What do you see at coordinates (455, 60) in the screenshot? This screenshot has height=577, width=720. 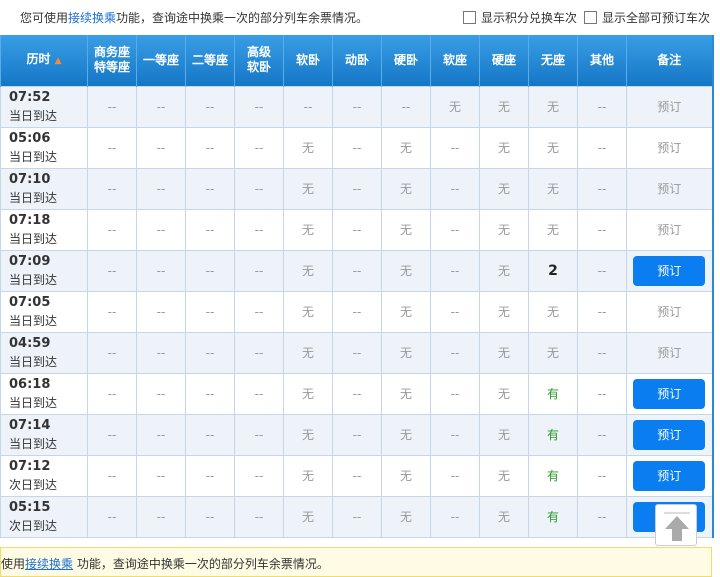 I see `column-header: 软座` at bounding box center [455, 60].